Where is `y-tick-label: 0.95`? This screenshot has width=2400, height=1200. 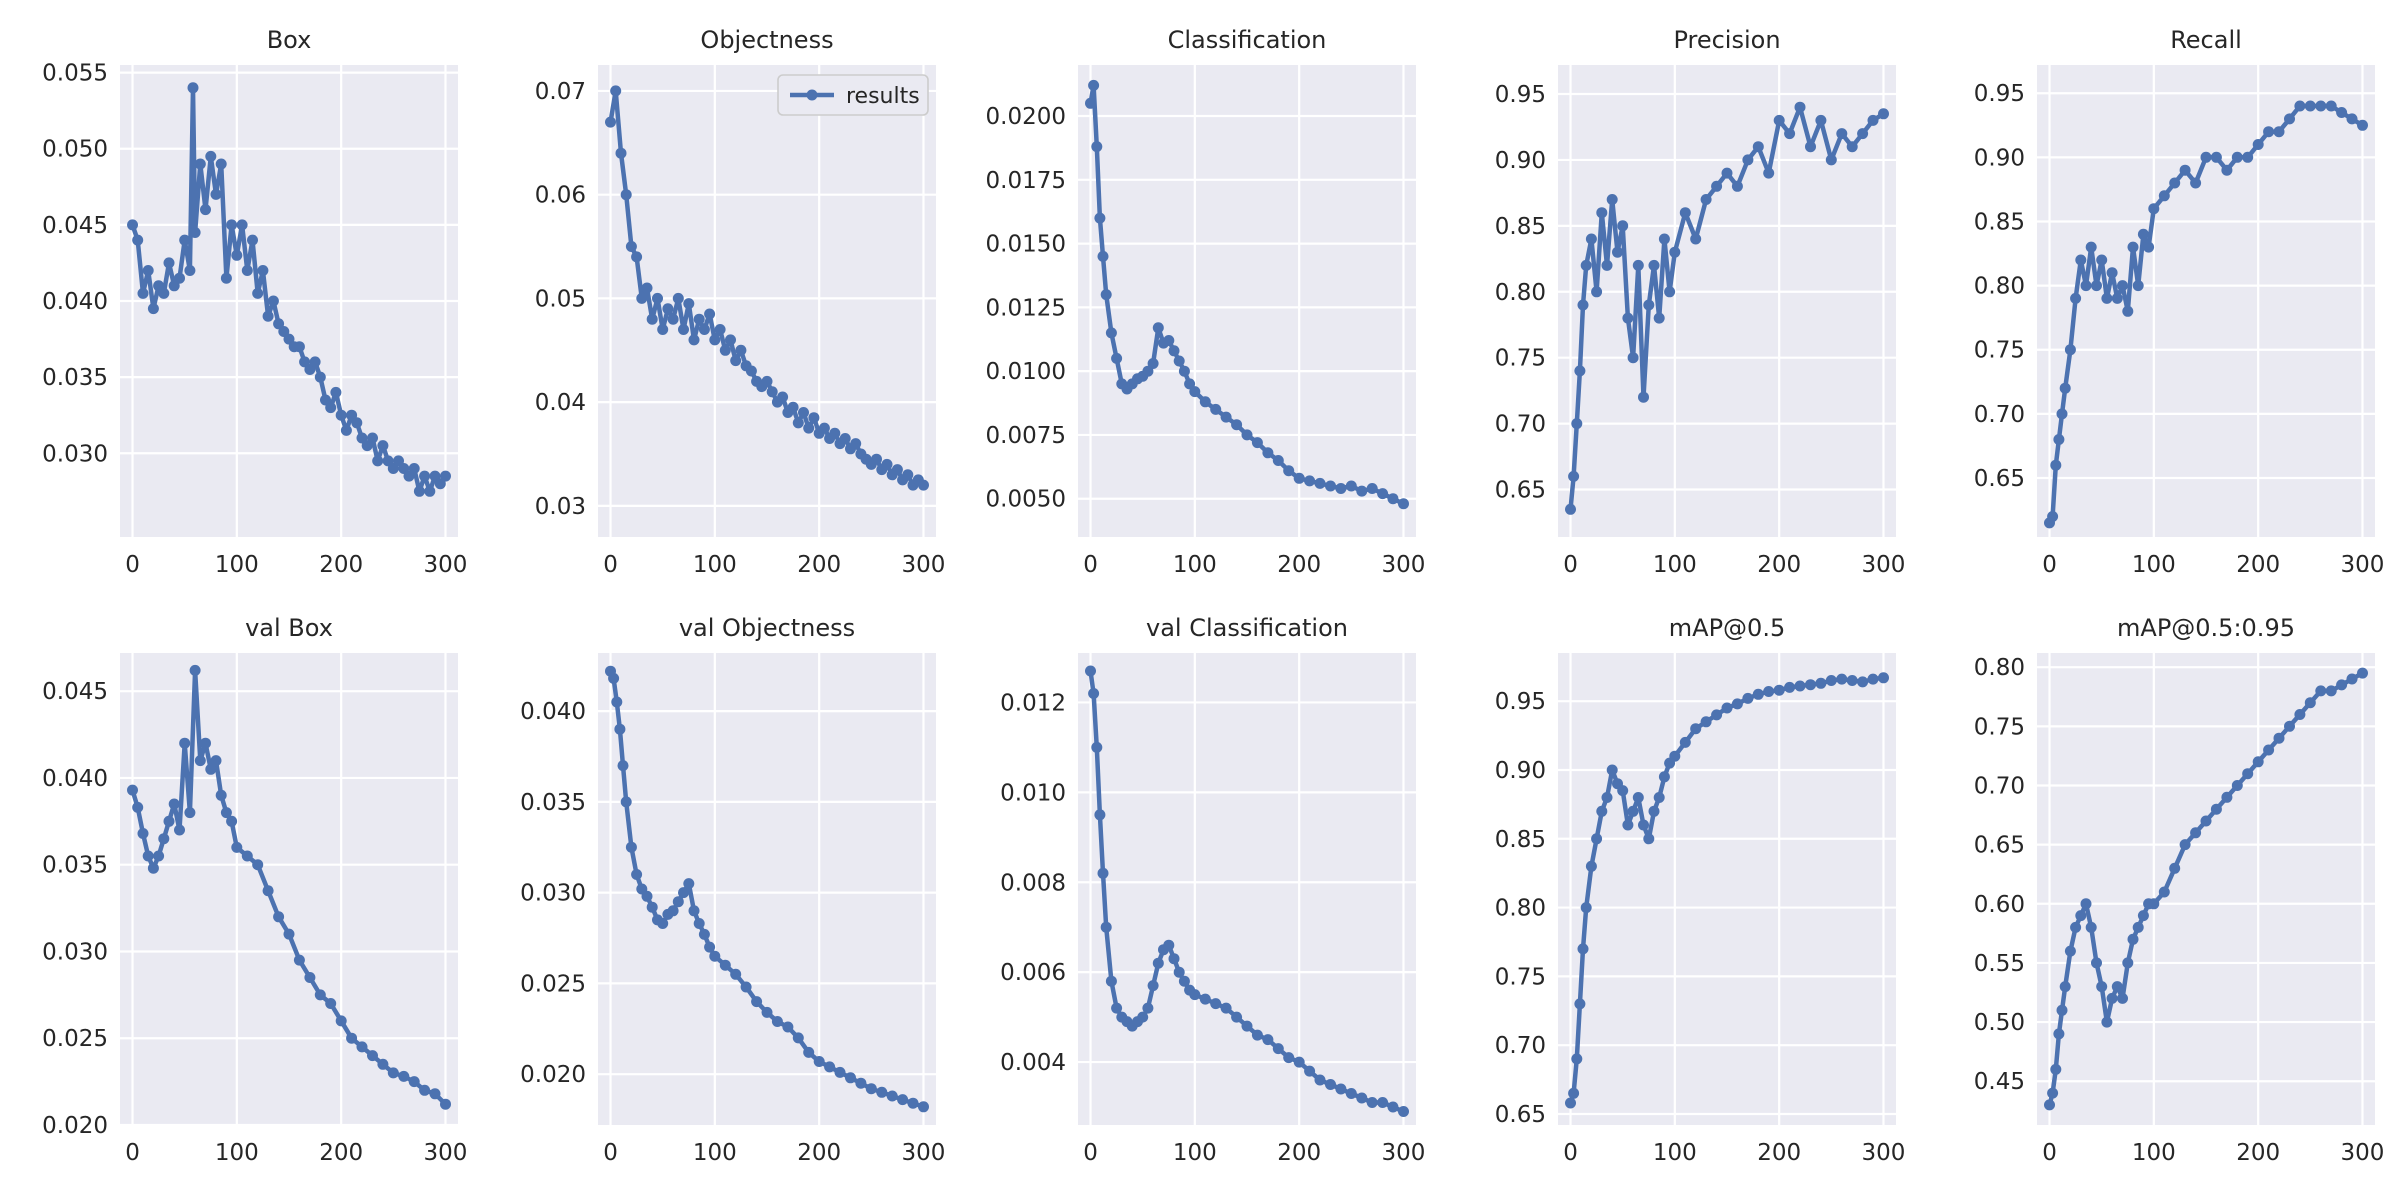 y-tick-label: 0.95 is located at coordinates (1520, 95).